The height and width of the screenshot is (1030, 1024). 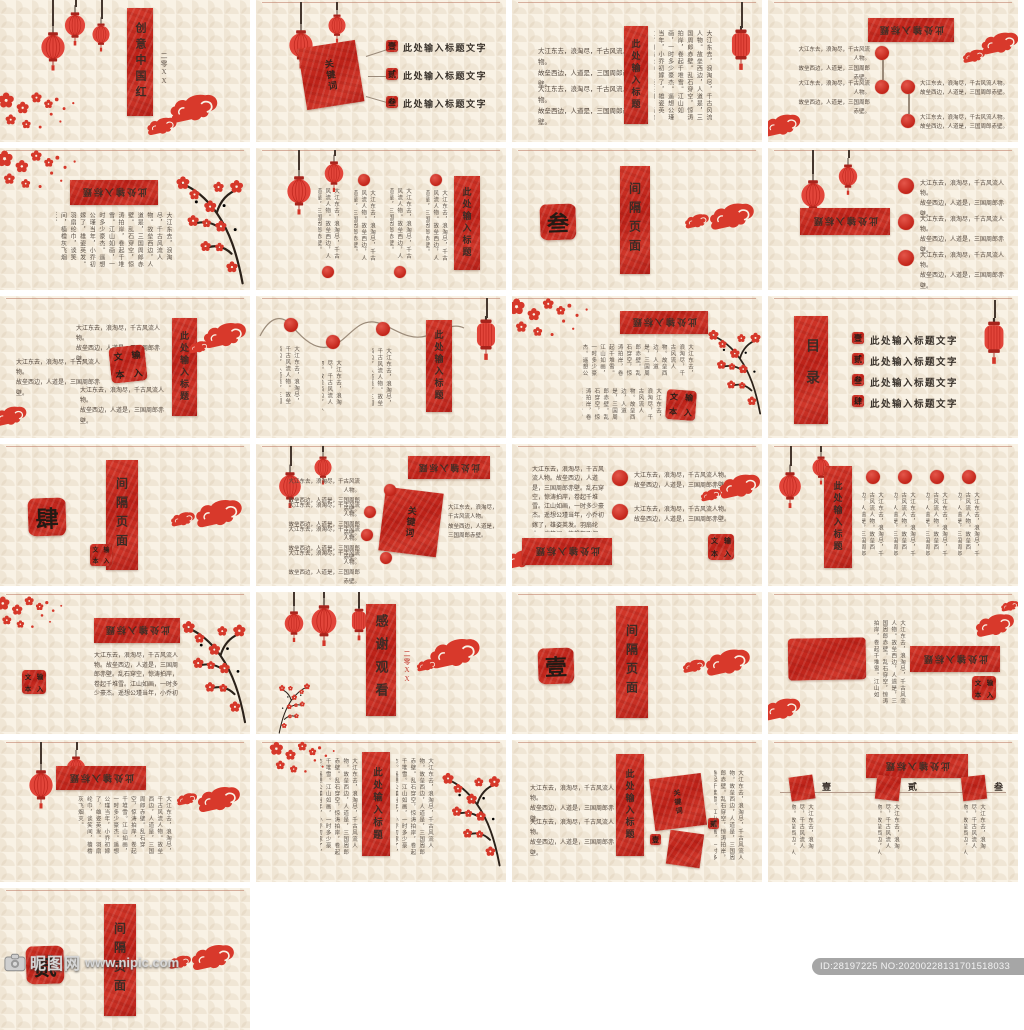 I want to click on seal-one: 壹, so click(x=655, y=839).